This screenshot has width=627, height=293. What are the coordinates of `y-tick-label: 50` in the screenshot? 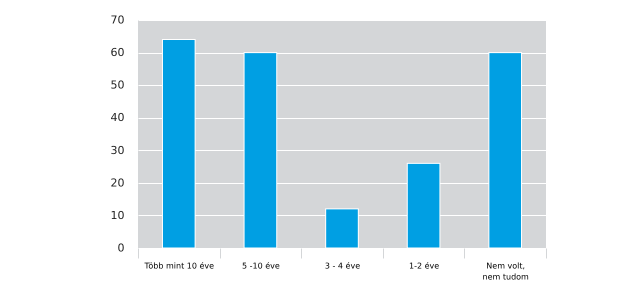 It's located at (117, 85).